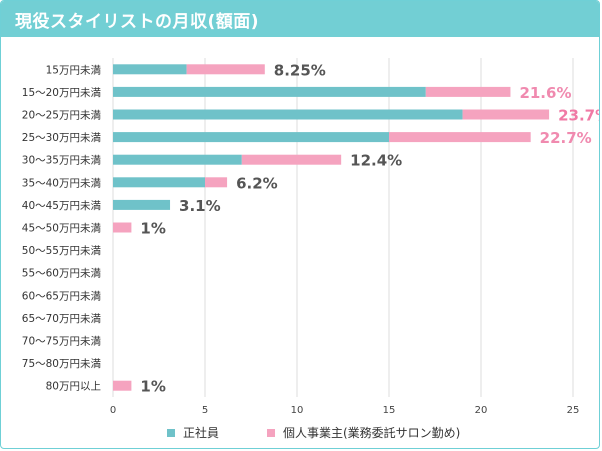  What do you see at coordinates (62, 364) in the screenshot?
I see `y-tick-label: 75〜80万円未満` at bounding box center [62, 364].